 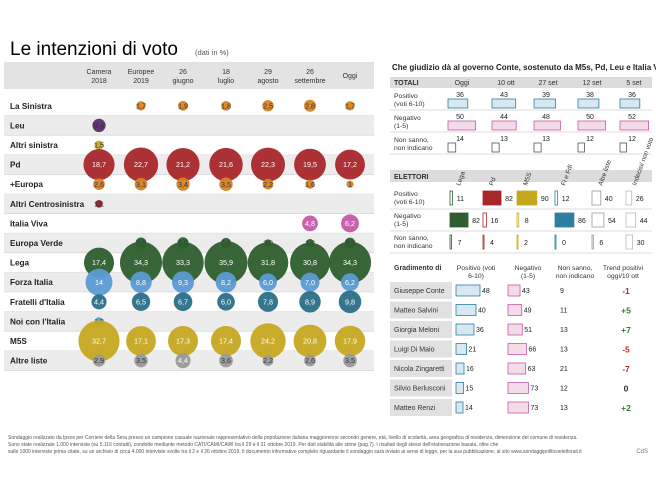 What do you see at coordinates (183, 262) in the screenshot?
I see `bubble-value: 33,3` at bounding box center [183, 262].